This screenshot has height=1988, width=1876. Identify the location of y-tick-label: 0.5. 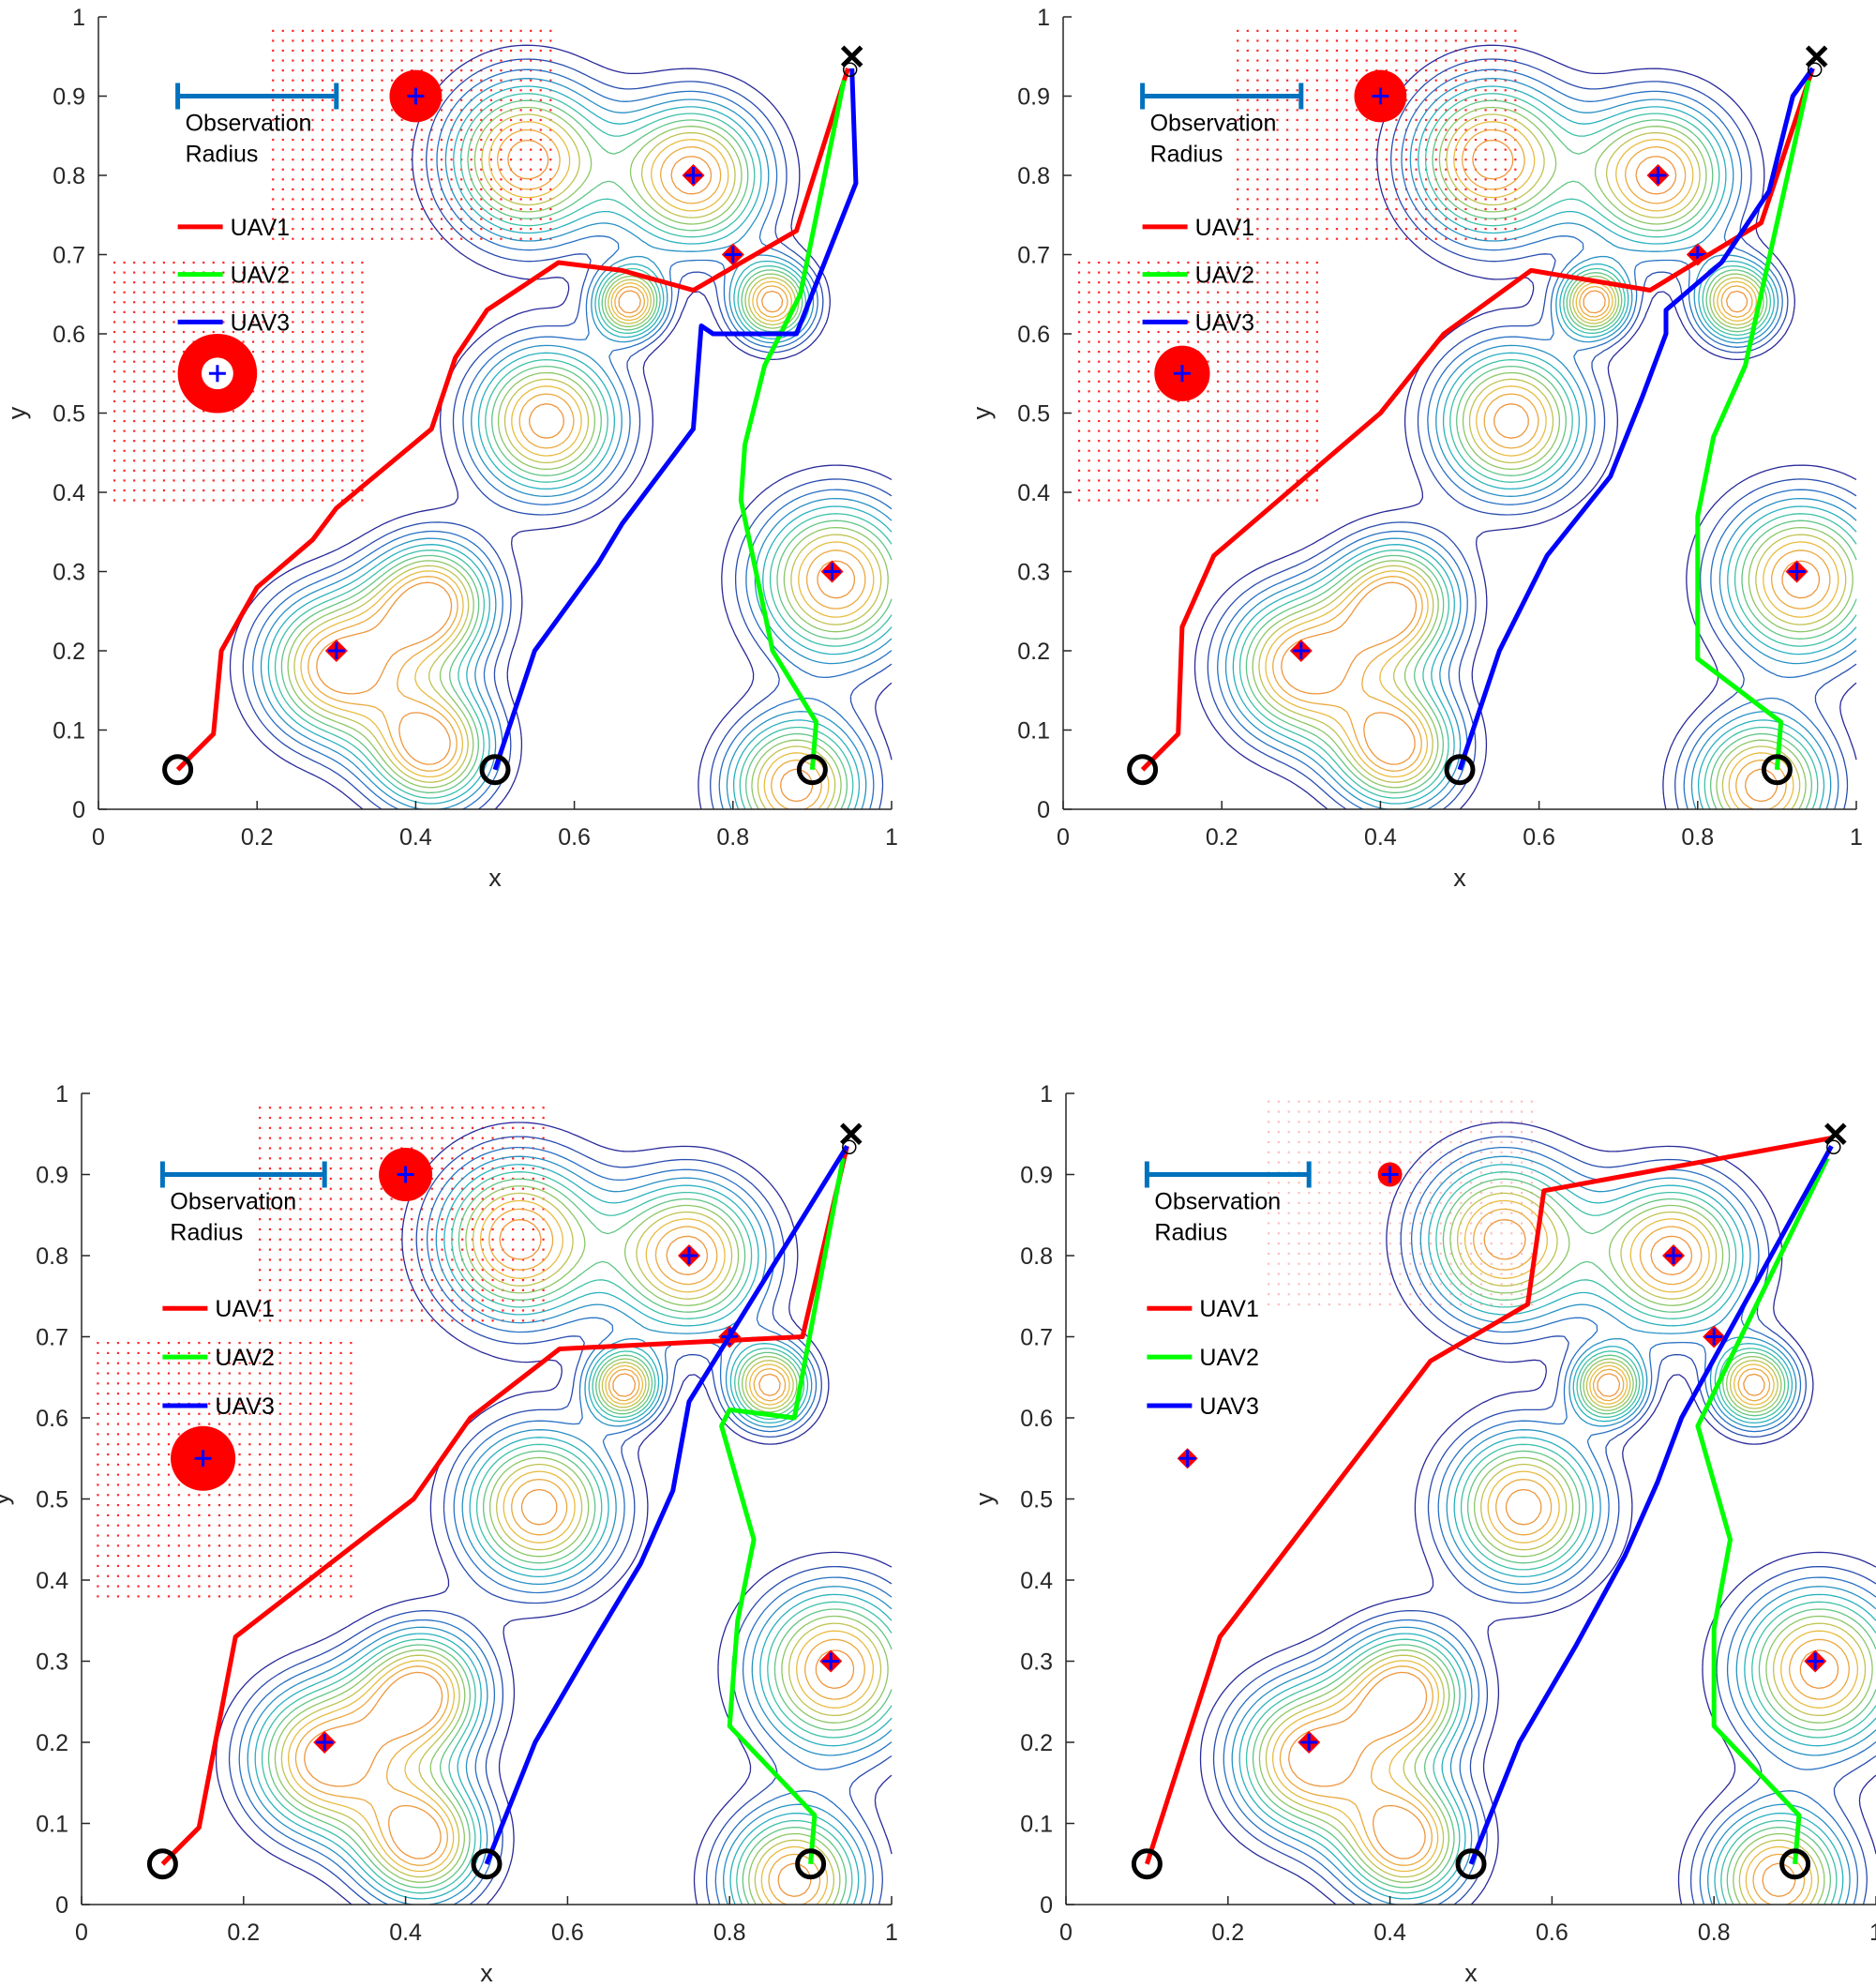
(69, 415).